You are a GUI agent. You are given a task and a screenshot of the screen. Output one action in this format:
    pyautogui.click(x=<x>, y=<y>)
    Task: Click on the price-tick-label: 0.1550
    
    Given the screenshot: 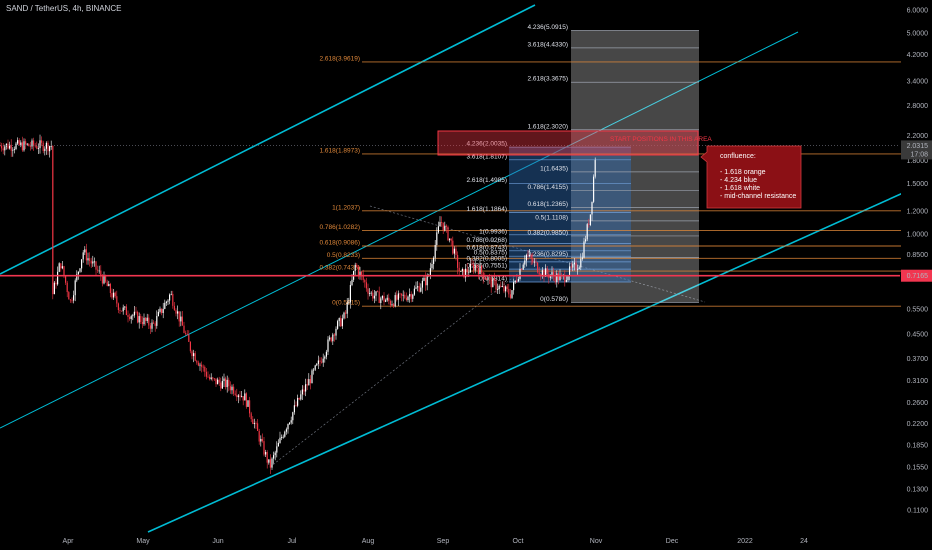 What is the action you would take?
    pyautogui.click(x=918, y=468)
    